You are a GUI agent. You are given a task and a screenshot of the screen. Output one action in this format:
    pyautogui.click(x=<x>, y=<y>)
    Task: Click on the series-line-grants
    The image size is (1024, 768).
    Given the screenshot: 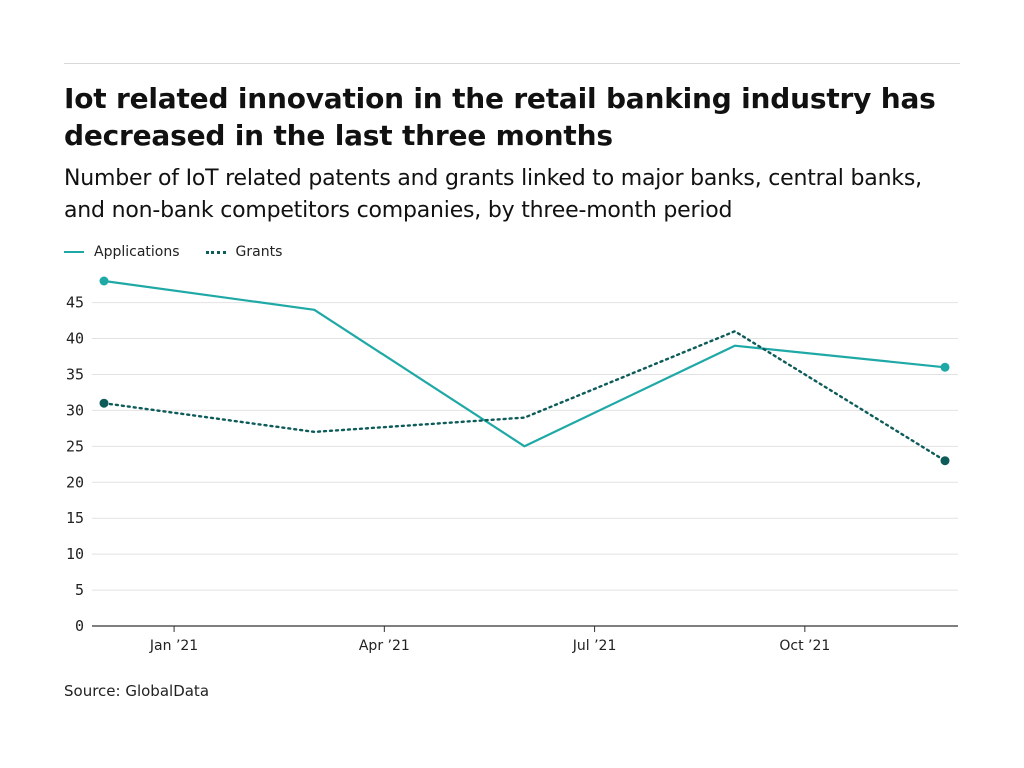 What is the action you would take?
    pyautogui.click(x=524, y=396)
    